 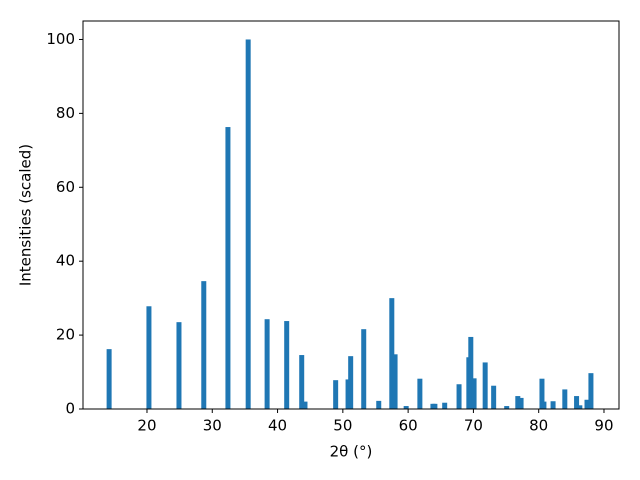 What do you see at coordinates (60, 39) in the screenshot?
I see `y-tick-label: 100` at bounding box center [60, 39].